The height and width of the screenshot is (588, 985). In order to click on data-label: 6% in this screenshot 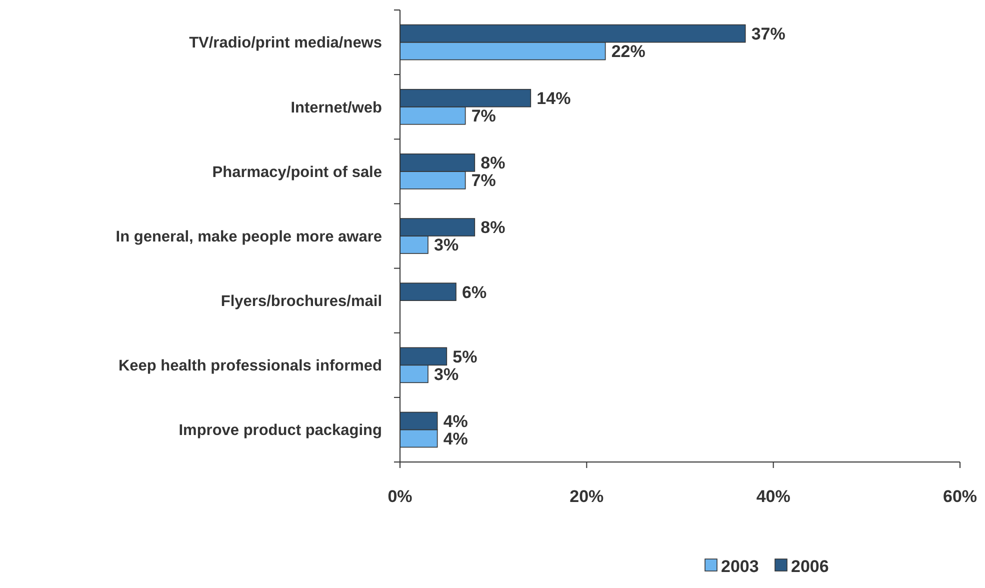, I will do `click(474, 292)`.